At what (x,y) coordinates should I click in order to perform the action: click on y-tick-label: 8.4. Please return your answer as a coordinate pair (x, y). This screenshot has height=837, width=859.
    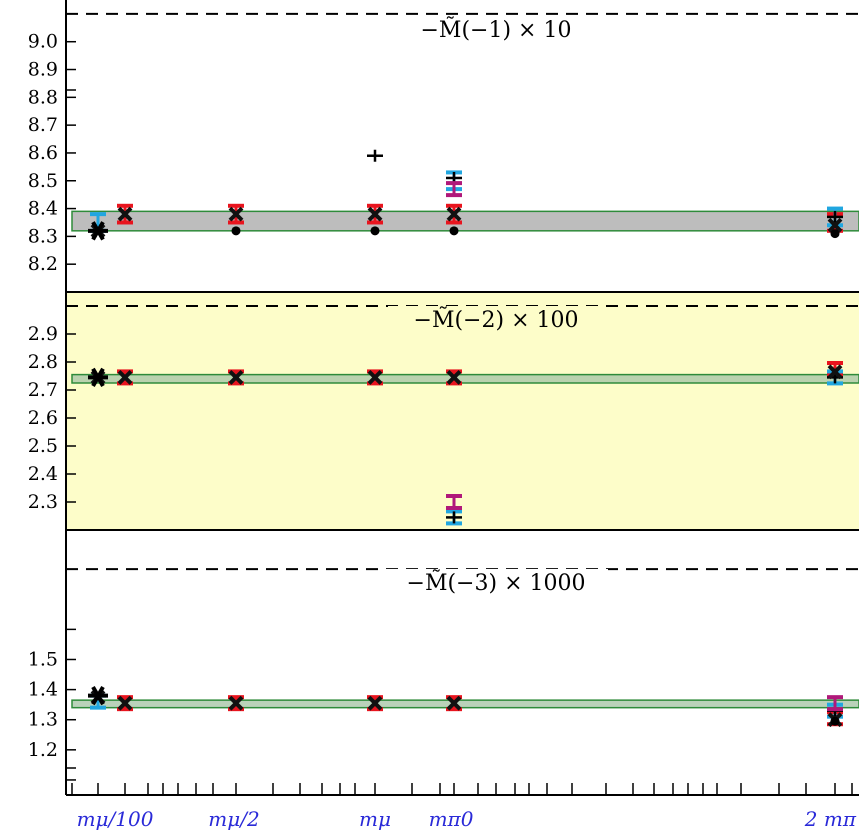
    Looking at the image, I should click on (43, 209).